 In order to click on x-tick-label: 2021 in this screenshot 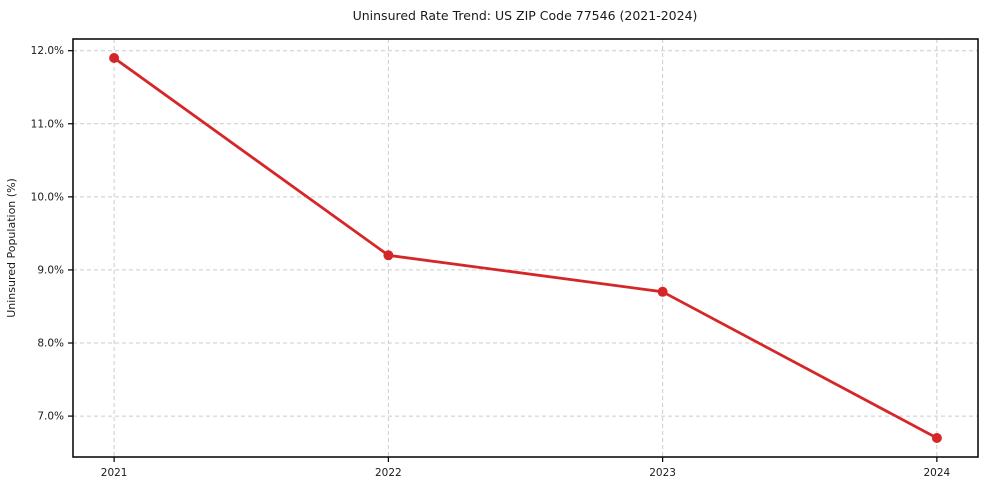, I will do `click(114, 473)`.